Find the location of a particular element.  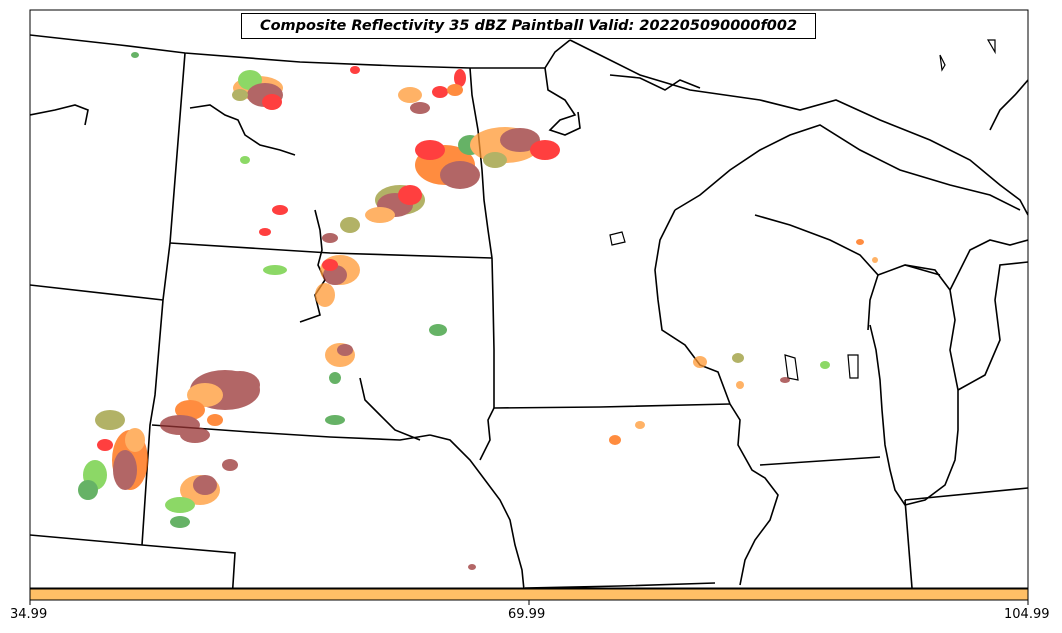

colorbar-tick-label-max: 104.99 is located at coordinates (1027, 614).